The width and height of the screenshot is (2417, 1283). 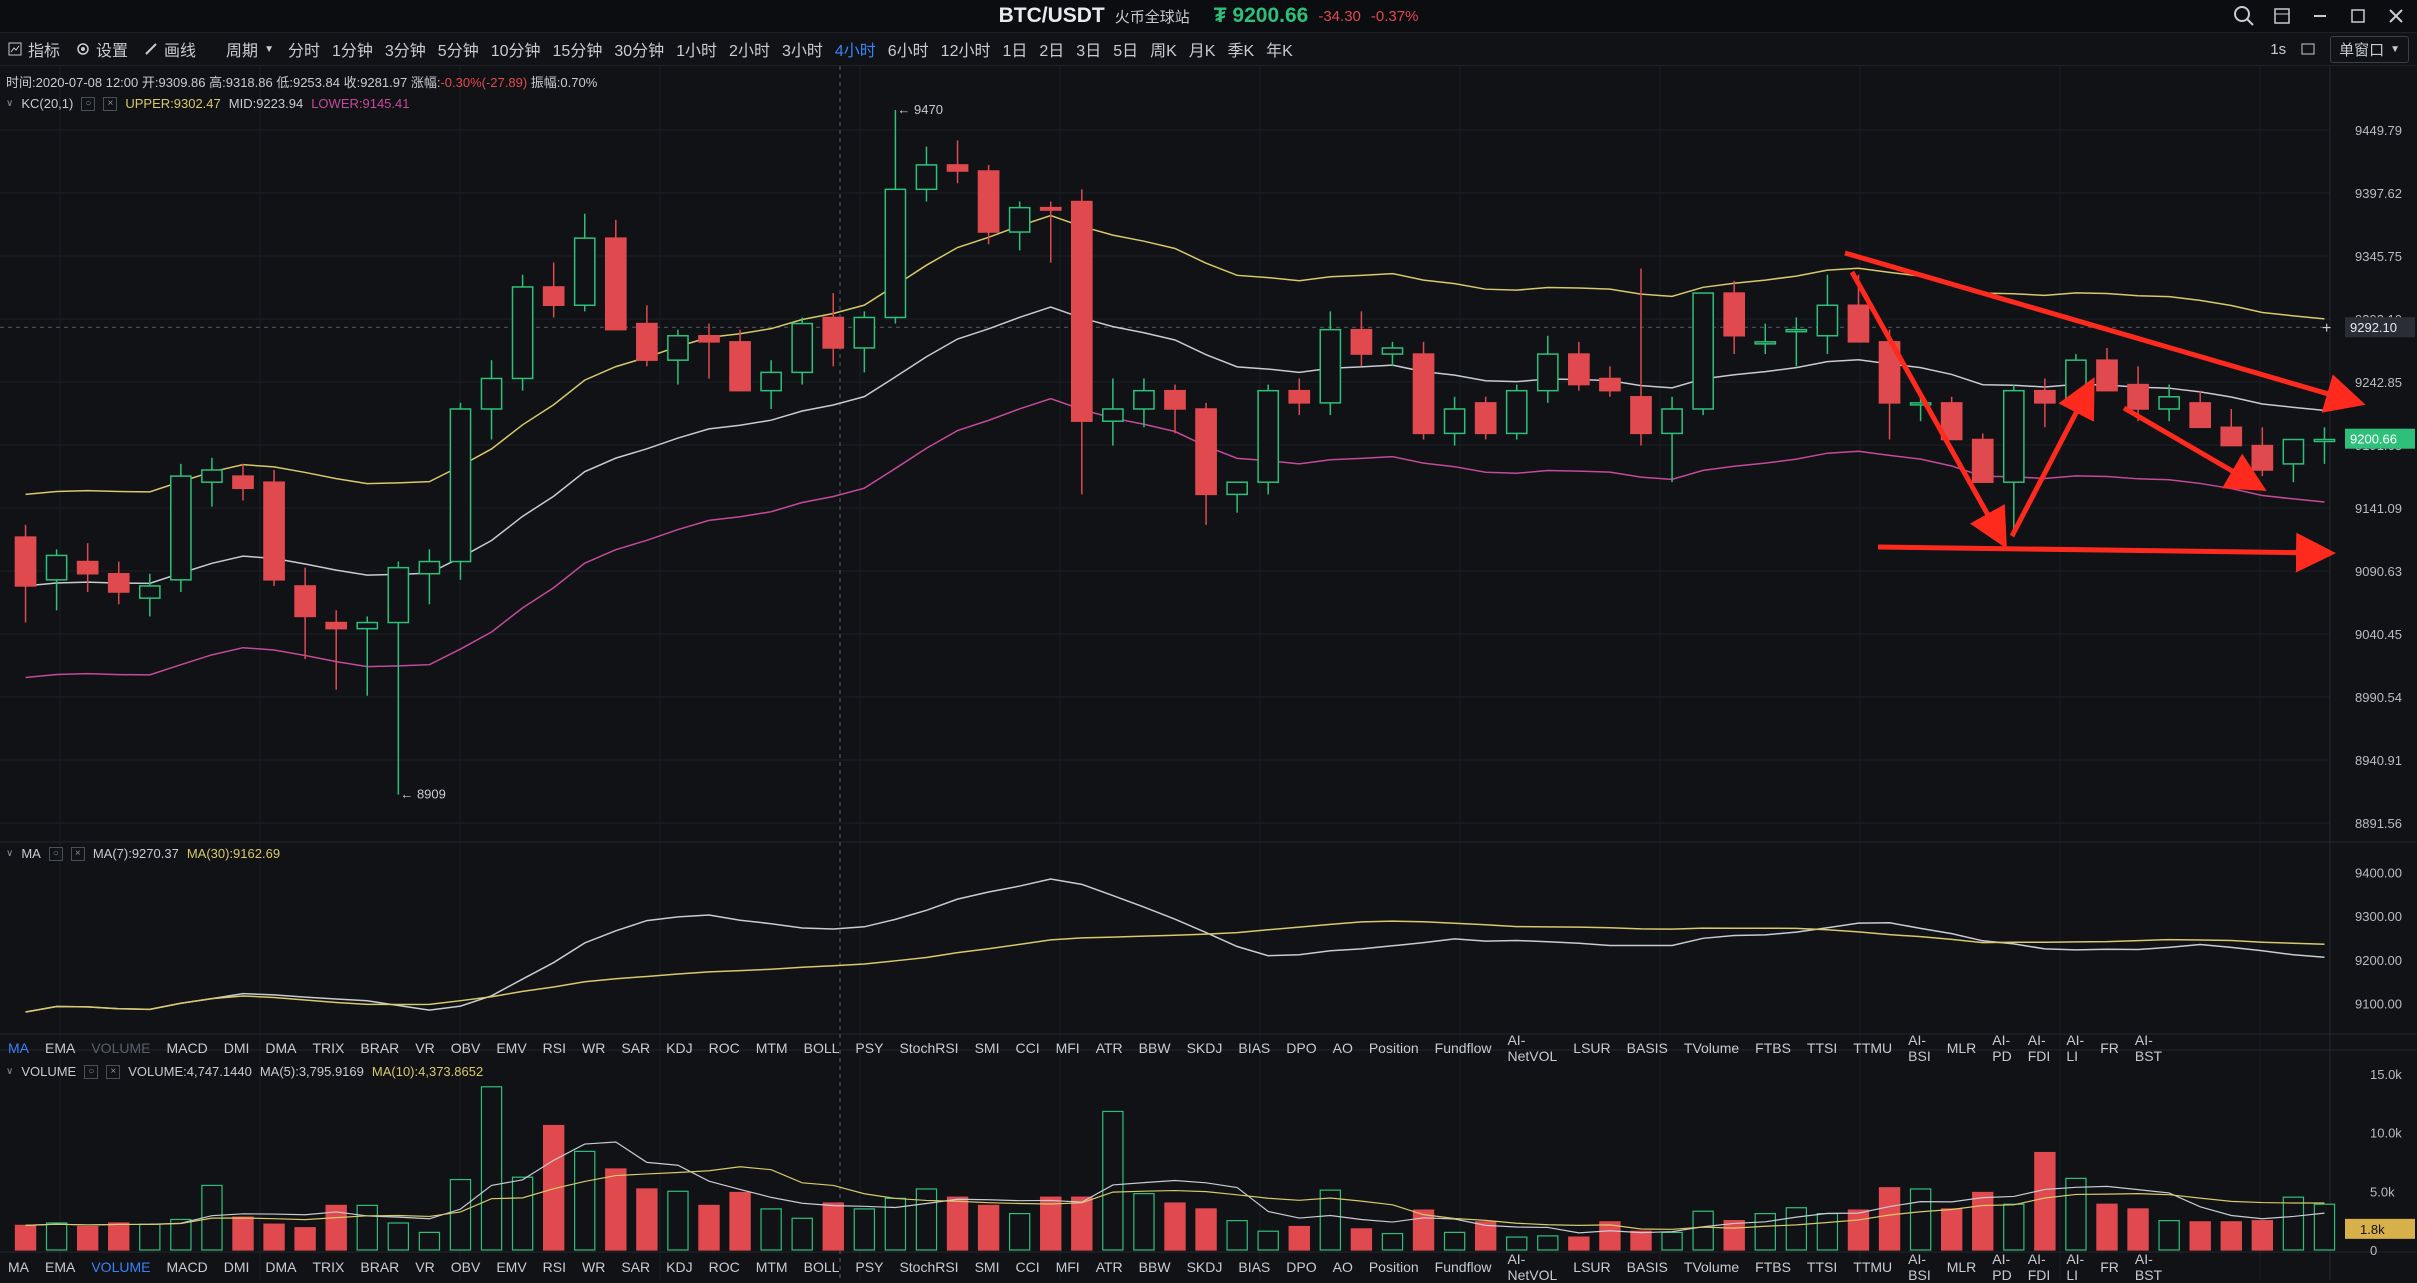 What do you see at coordinates (2244, 16) in the screenshot?
I see `search-icon` at bounding box center [2244, 16].